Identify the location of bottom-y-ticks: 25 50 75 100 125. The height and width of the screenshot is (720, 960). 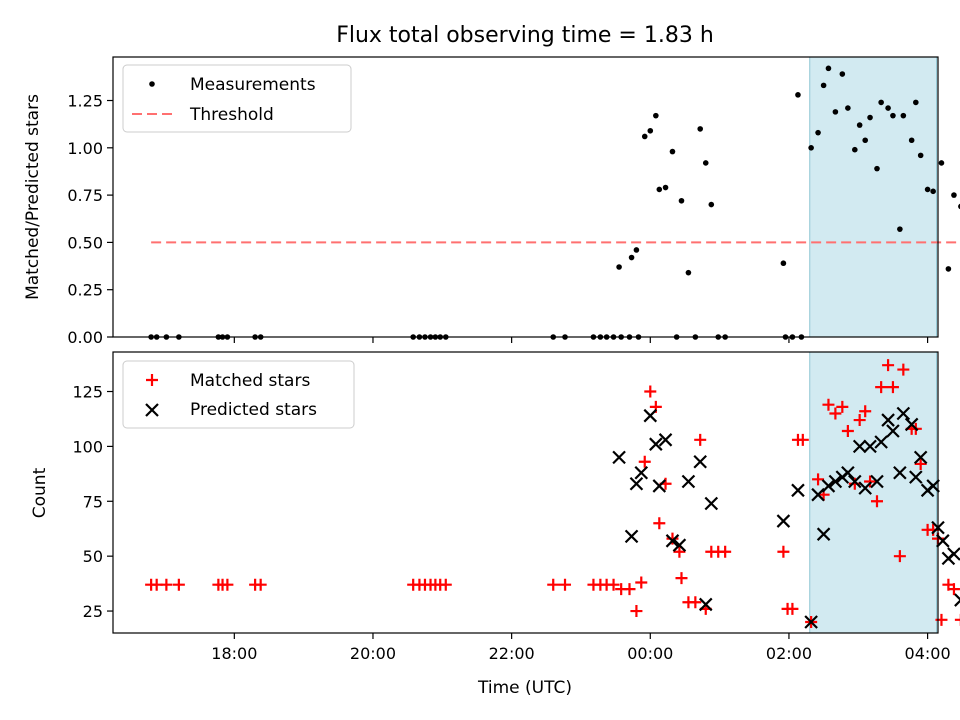
(92, 502).